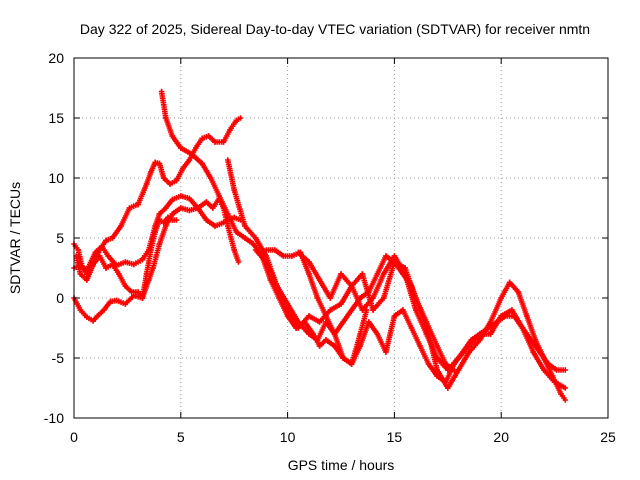 This screenshot has height=480, width=640. Describe the element at coordinates (60, 238) in the screenshot. I see `y-tick-label: 5` at that location.